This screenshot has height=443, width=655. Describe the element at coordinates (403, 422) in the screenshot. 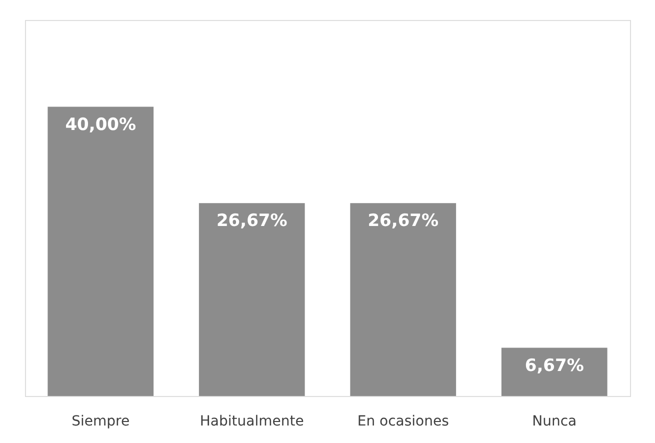

I see `x-tick-label: En ocasiones` at that location.